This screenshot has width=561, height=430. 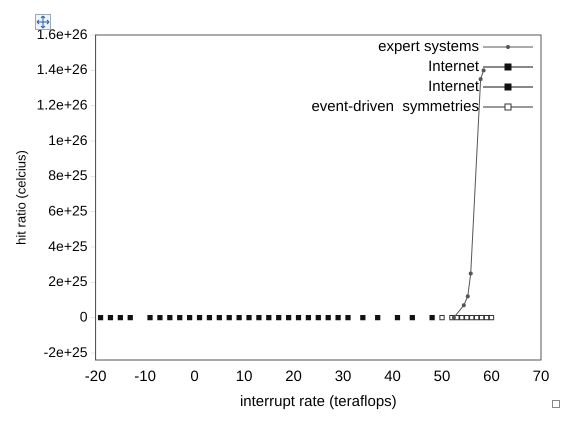 What do you see at coordinates (62, 69) in the screenshot?
I see `y-tick-label: 1.4e+26` at bounding box center [62, 69].